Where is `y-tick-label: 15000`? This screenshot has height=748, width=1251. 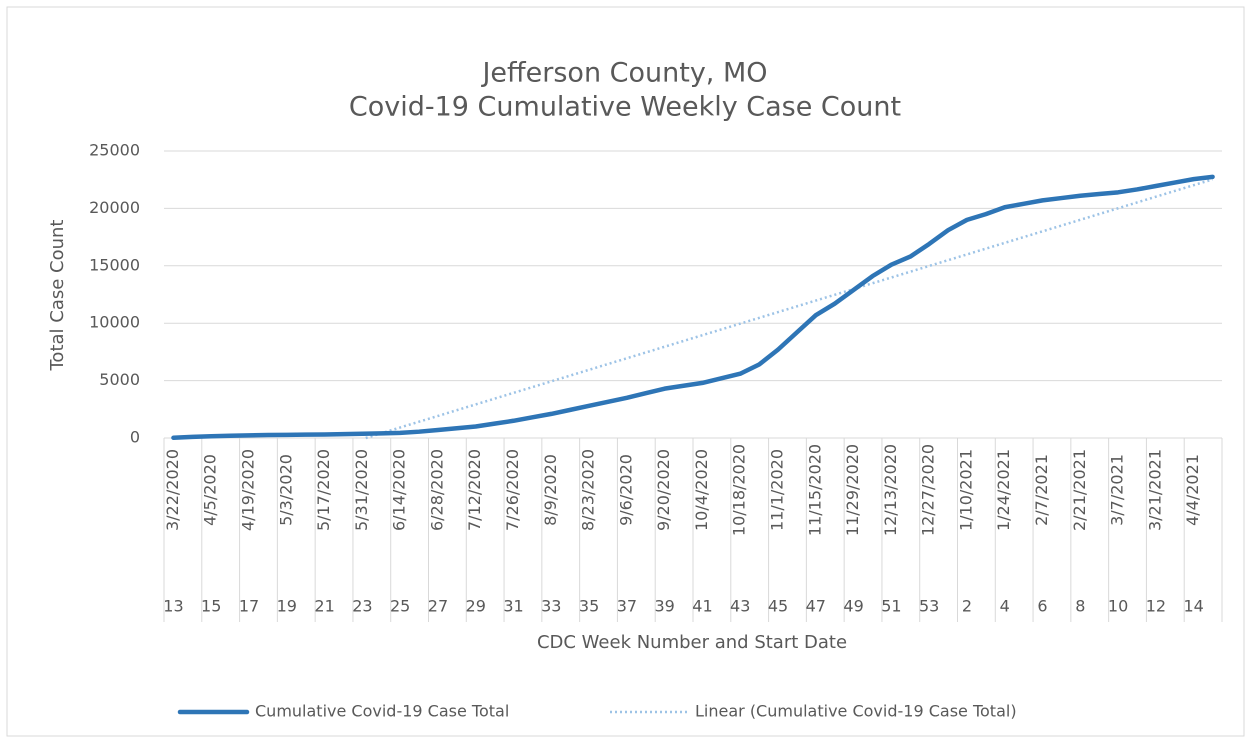 y-tick-label: 15000 is located at coordinates (114, 264).